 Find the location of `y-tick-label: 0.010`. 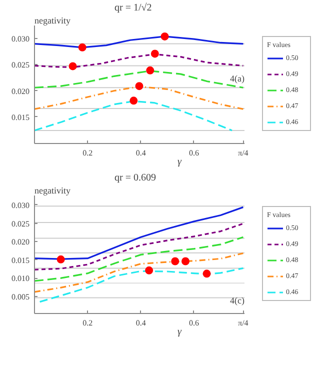

y-tick-label: 0.010 is located at coordinates (21, 279).